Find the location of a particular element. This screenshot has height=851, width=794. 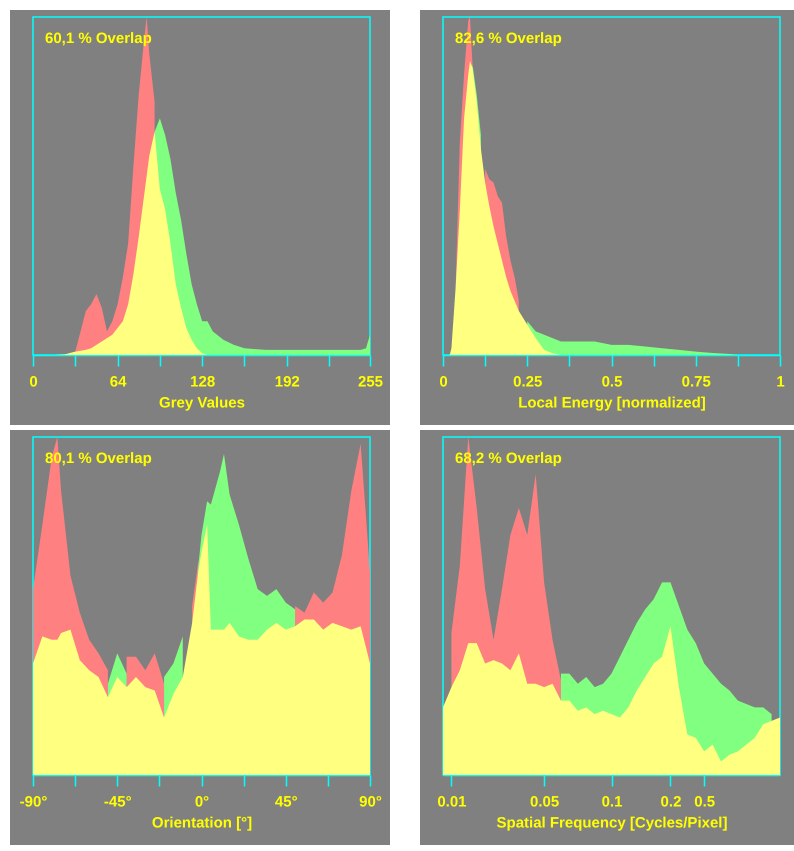

x-tick-label: -90° is located at coordinates (34, 802).